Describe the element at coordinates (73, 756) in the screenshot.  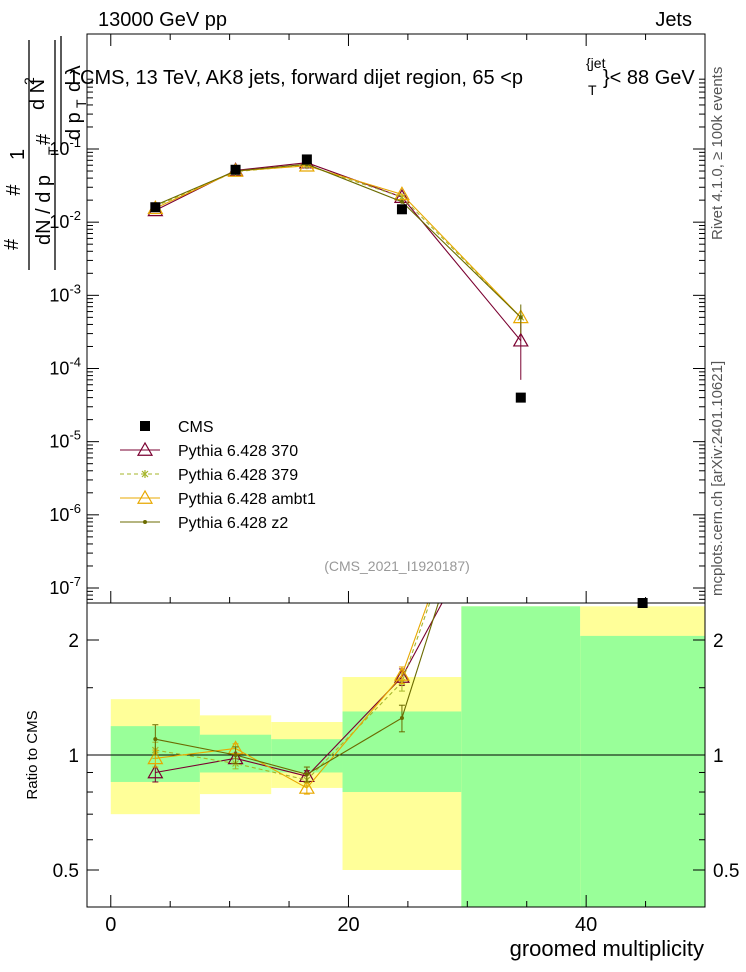
I see `y-tick-label-ratio-1: 1` at that location.